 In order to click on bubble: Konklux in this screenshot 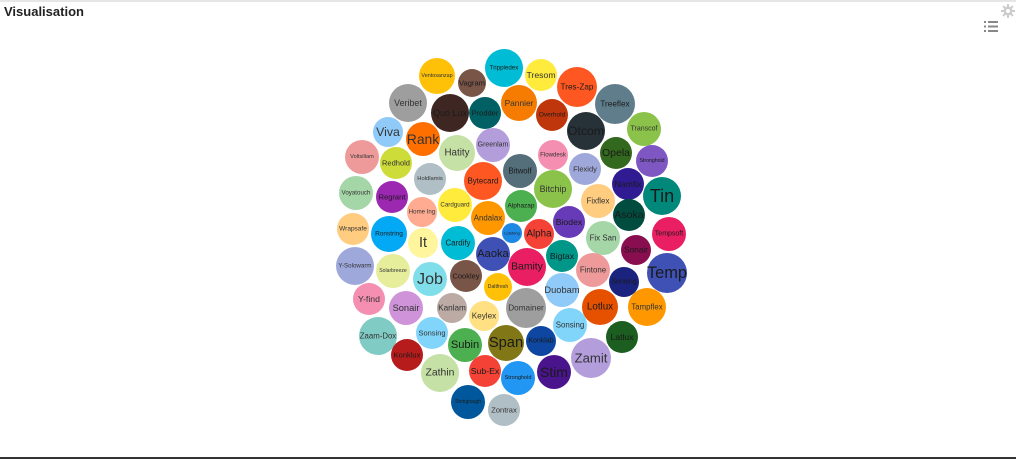, I will do `click(407, 355)`.